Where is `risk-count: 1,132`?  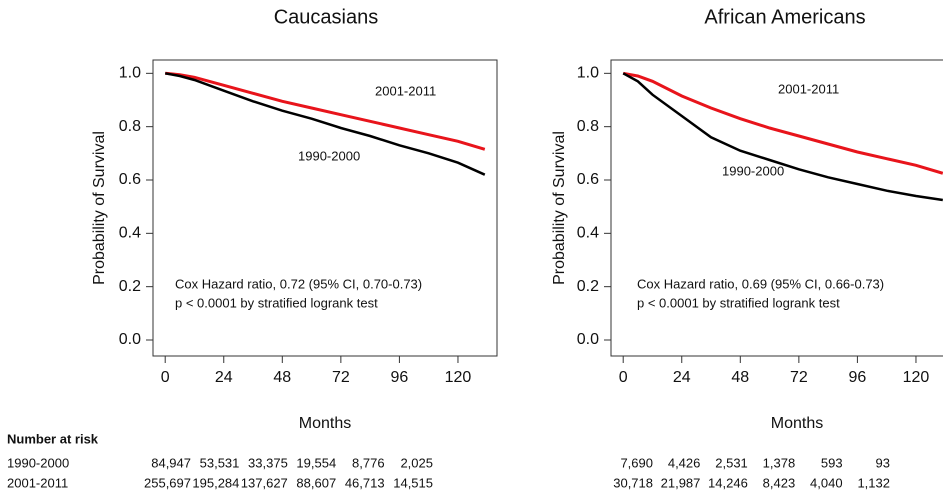
risk-count: 1,132 is located at coordinates (873, 482).